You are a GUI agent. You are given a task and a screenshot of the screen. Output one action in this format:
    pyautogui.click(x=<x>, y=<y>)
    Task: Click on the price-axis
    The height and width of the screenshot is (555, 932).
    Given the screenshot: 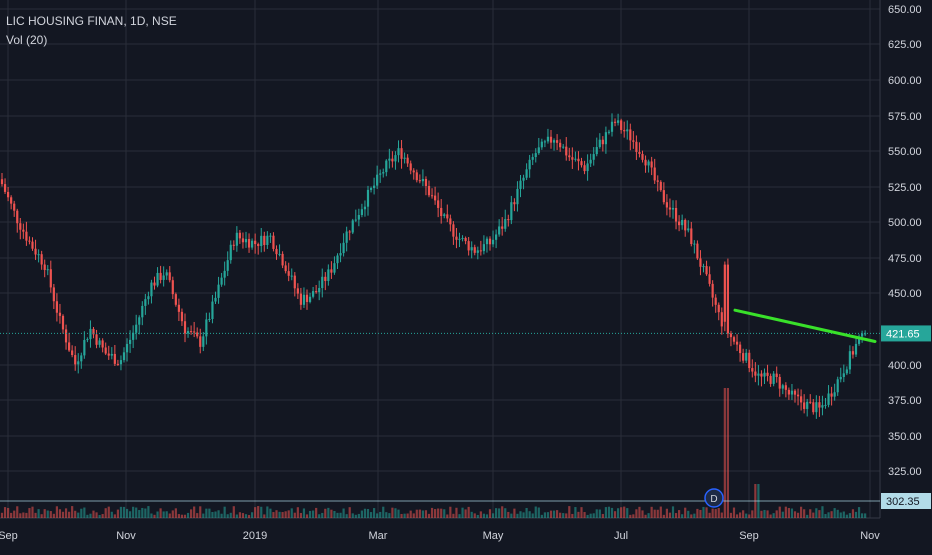 What is the action you would take?
    pyautogui.click(x=906, y=275)
    